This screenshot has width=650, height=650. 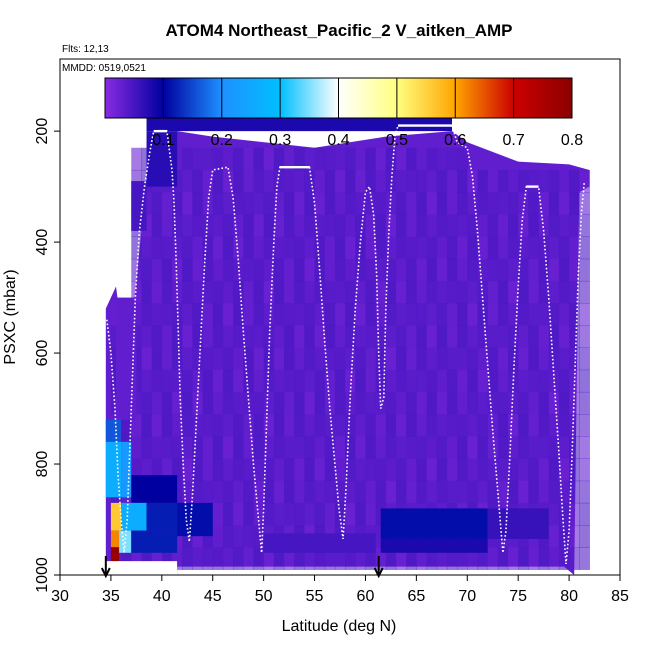 I want to click on x-axis-label: Latitude (deg N), so click(x=339, y=626).